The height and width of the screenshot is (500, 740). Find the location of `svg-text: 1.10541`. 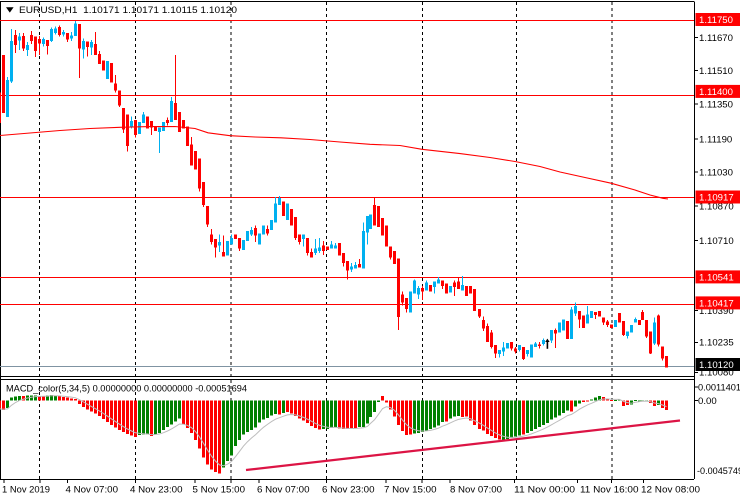

svg-text: 1.10541 is located at coordinates (716, 277).